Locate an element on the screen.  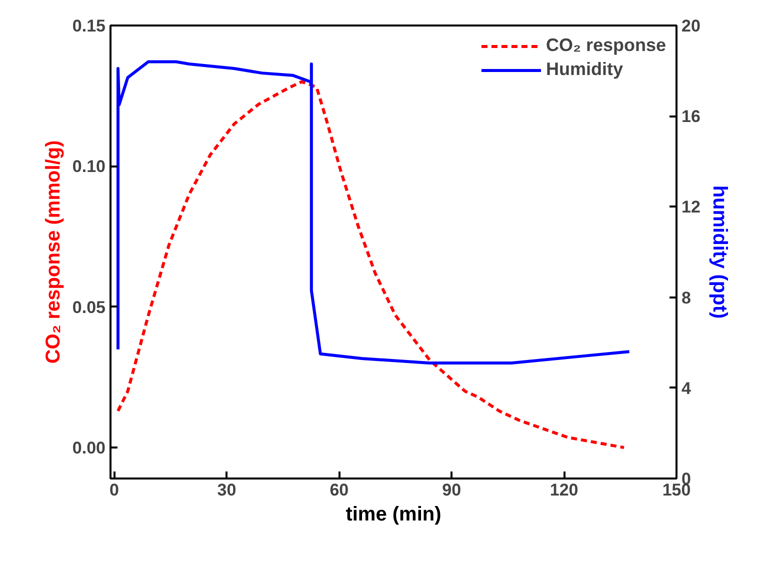
x-tick-label: 60 is located at coordinates (339, 490).